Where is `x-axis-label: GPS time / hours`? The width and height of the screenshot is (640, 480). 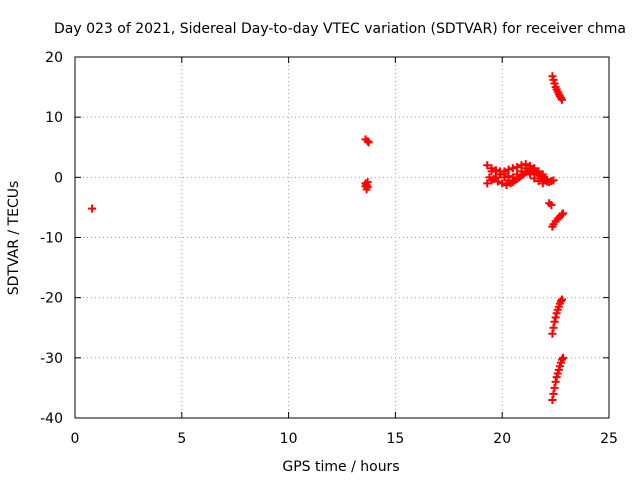 x-axis-label: GPS time / hours is located at coordinates (340, 467).